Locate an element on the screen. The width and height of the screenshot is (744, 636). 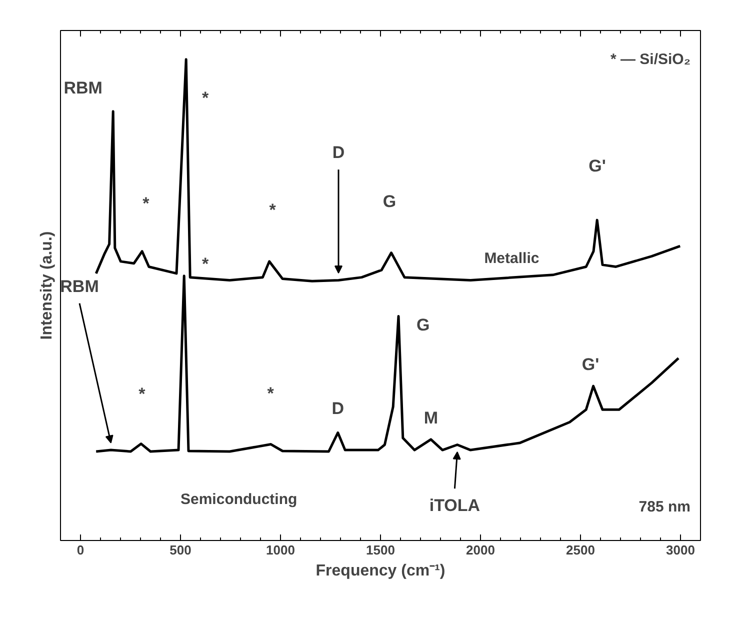
x-tick-label: 1500 is located at coordinates (380, 550).